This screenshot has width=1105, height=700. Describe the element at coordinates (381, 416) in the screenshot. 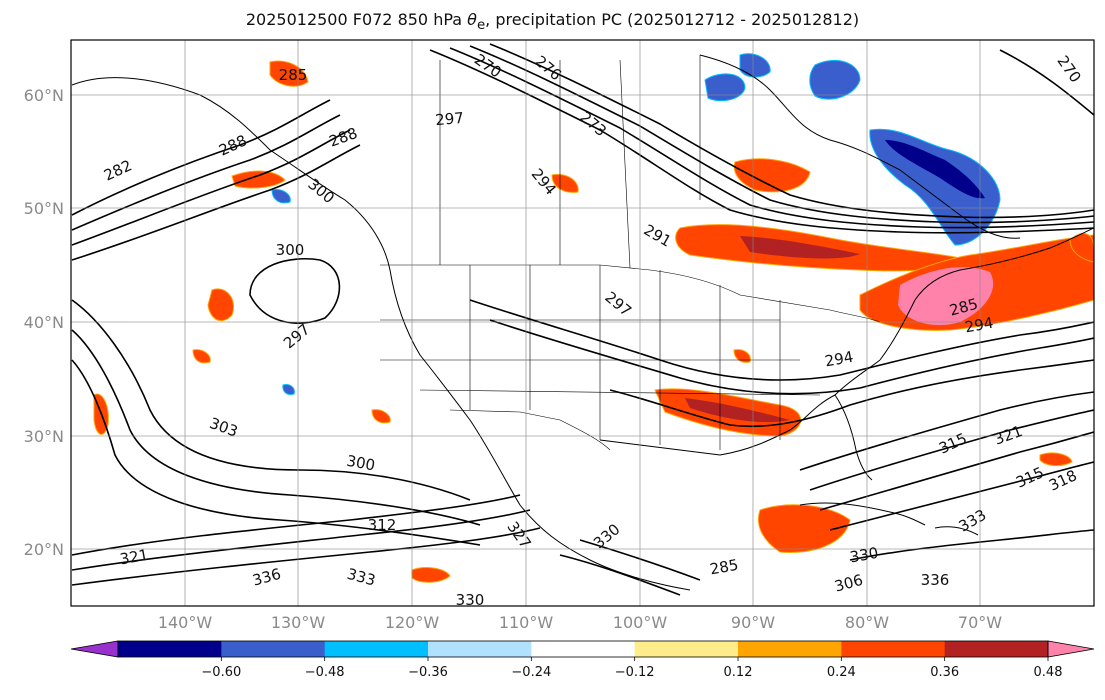

I see `precip-blob-positive-small3` at that location.